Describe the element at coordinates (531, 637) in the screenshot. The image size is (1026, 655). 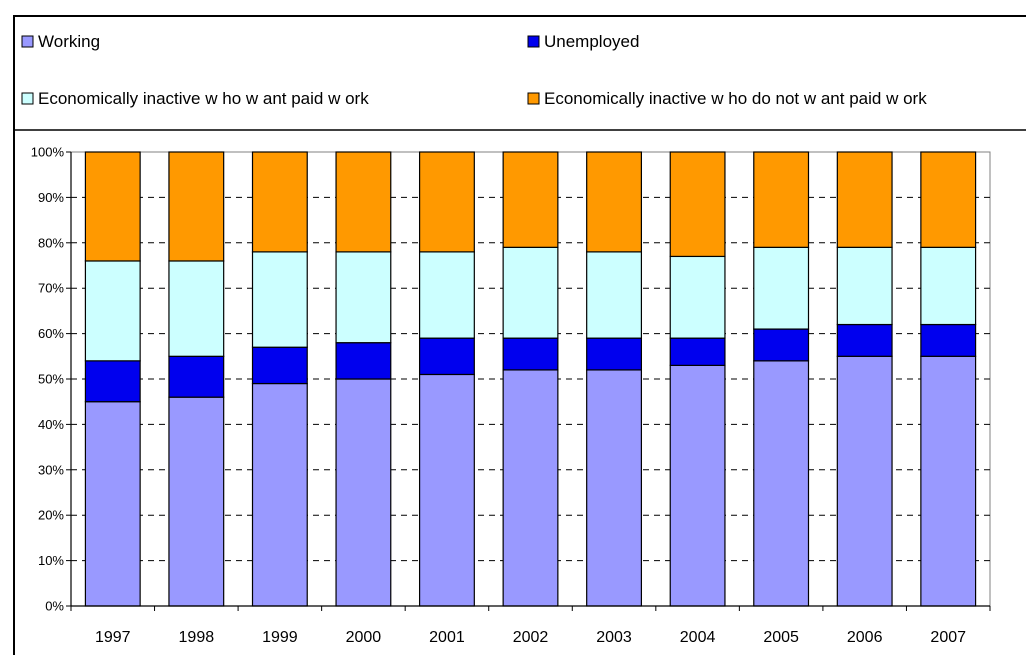
I see `x-tick-label: 2002` at that location.